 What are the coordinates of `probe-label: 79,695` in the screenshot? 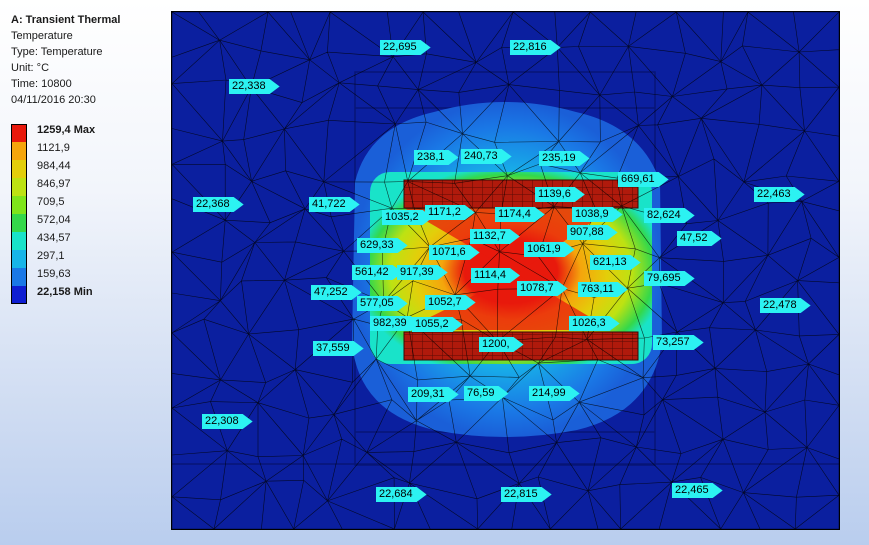 It's located at (669, 278).